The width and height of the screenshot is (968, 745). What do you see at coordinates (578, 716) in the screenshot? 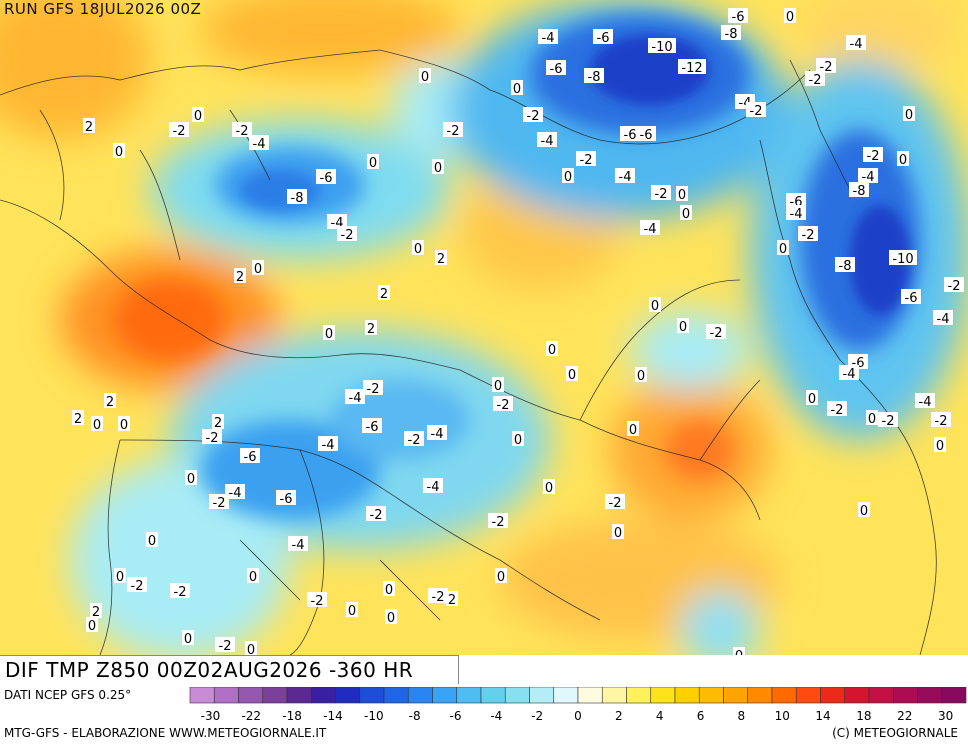
I see `color-scale-tick-label: 0` at bounding box center [578, 716].